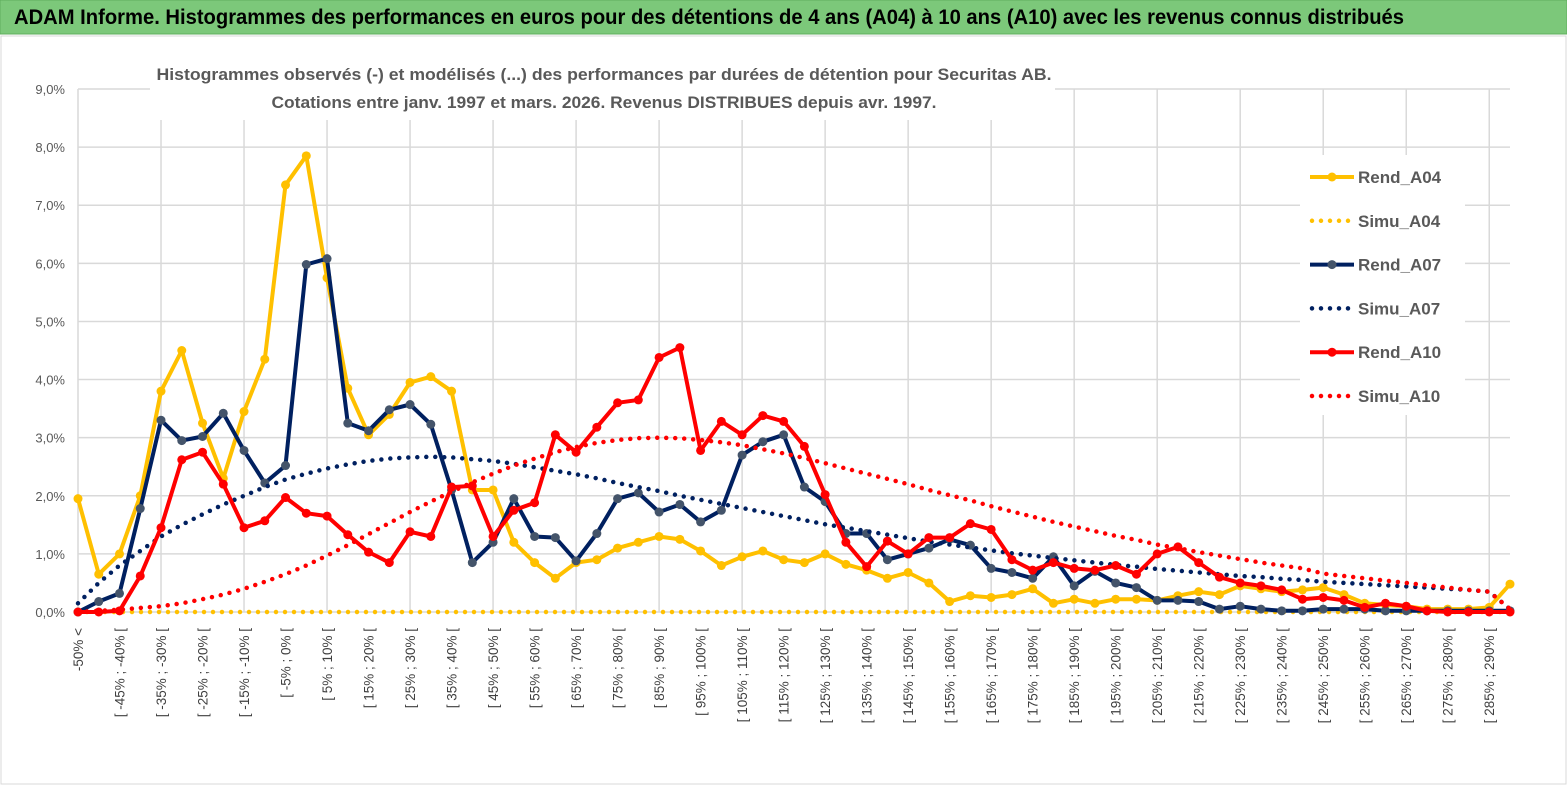 This screenshot has height=794, width=1567. I want to click on x-tick-label: [ 5% ; 10% [, so click(327, 664).